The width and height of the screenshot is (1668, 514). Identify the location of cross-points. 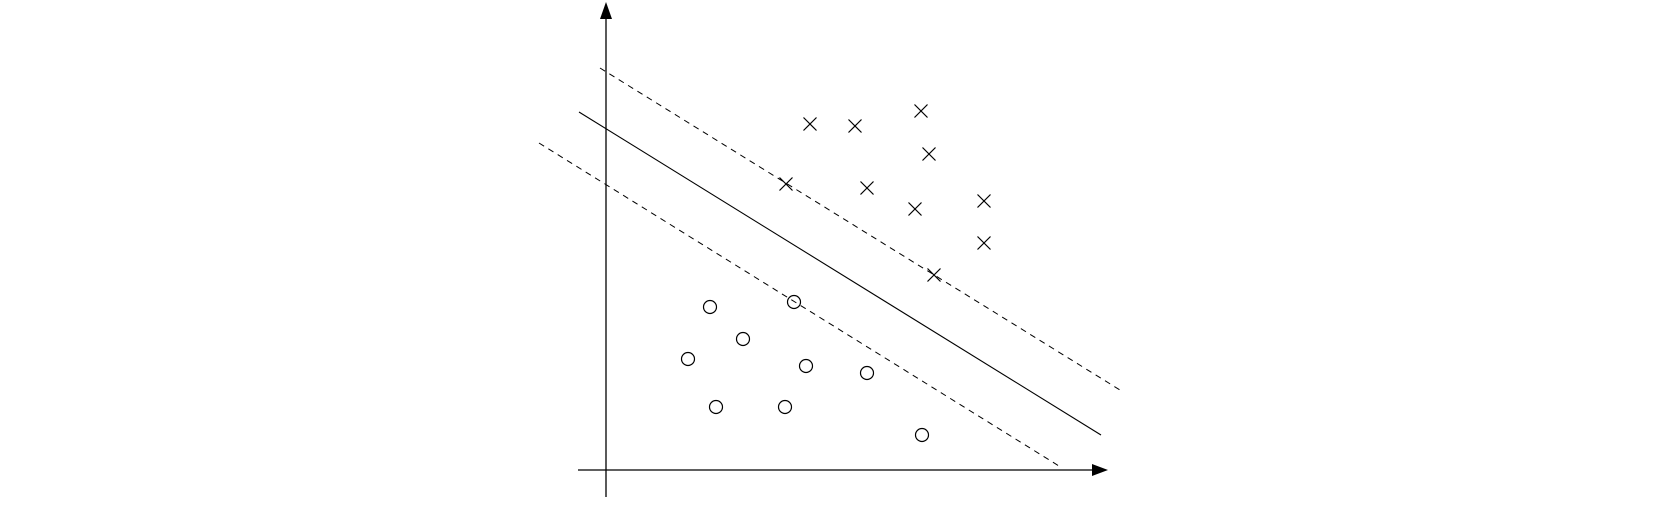
(885, 193).